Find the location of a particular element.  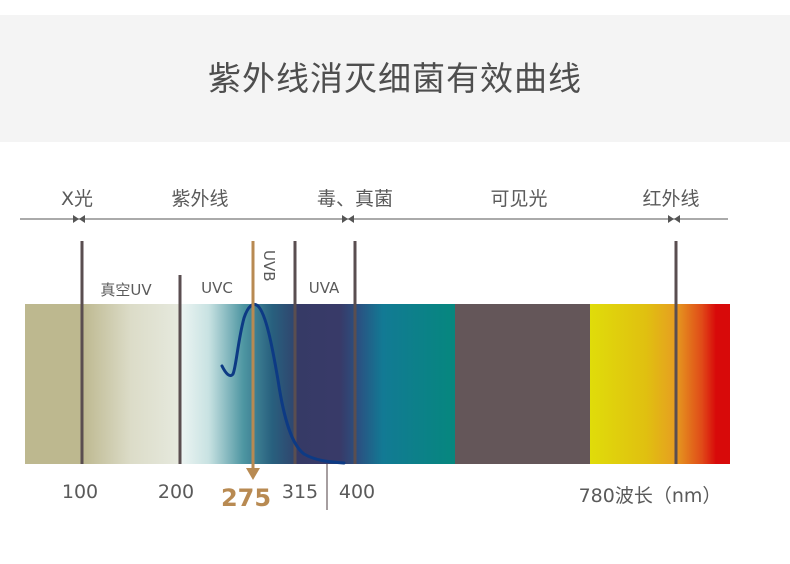

wavelength-200: 200 is located at coordinates (176, 492).